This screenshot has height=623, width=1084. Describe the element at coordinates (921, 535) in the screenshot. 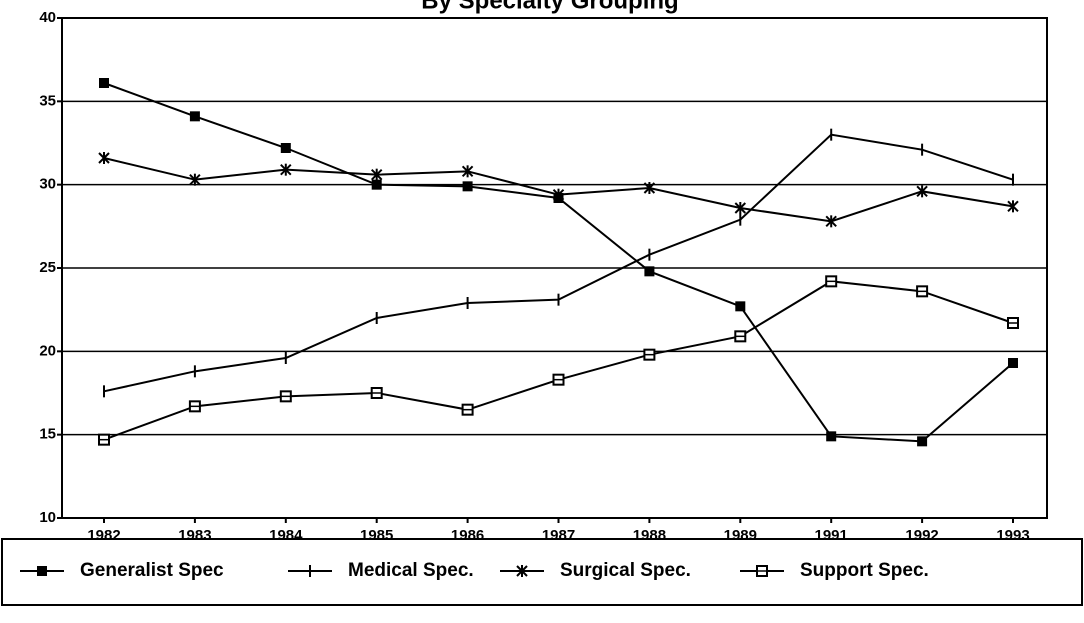

I see `x-tick-label: 1992` at that location.